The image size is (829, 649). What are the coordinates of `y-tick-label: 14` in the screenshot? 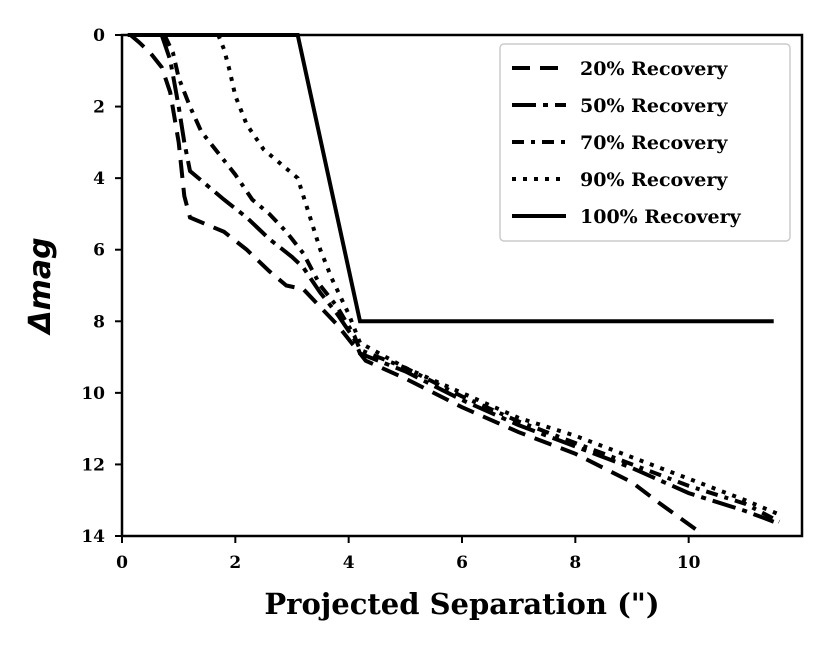 It's located at (93, 537).